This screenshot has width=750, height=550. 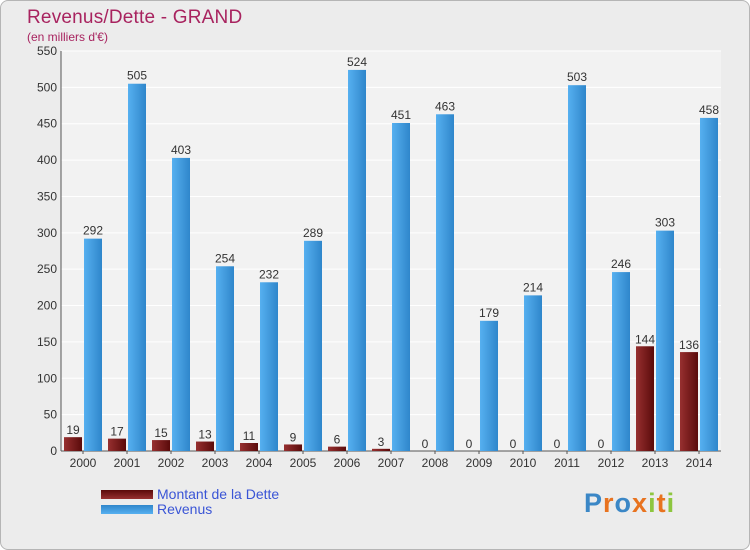 What do you see at coordinates (67, 37) in the screenshot?
I see `chart-subtitle: (en milliers d'€)` at bounding box center [67, 37].